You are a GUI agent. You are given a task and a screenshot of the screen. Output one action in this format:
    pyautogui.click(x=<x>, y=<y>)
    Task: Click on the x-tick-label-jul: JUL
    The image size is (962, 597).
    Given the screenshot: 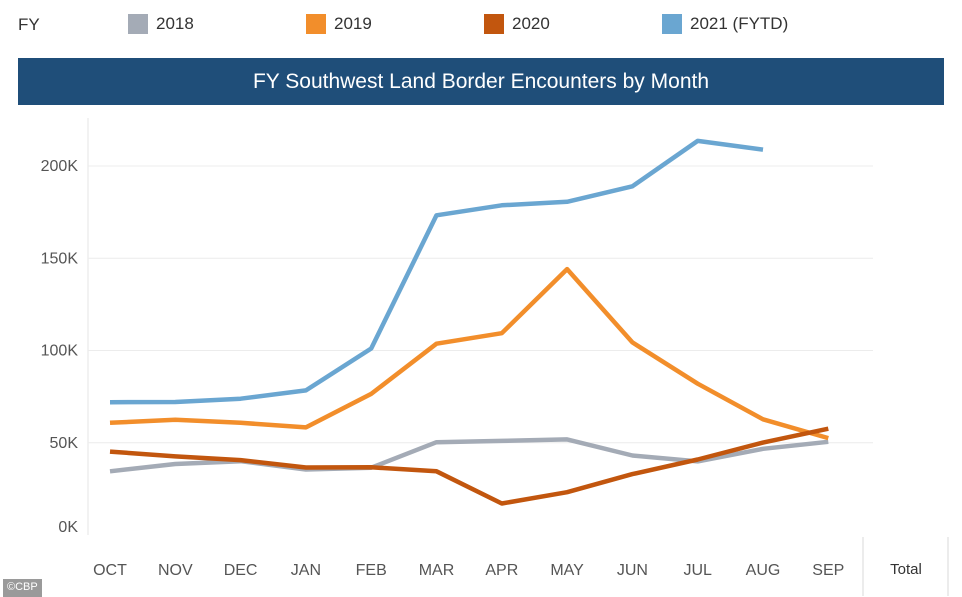 What is the action you would take?
    pyautogui.click(x=697, y=570)
    